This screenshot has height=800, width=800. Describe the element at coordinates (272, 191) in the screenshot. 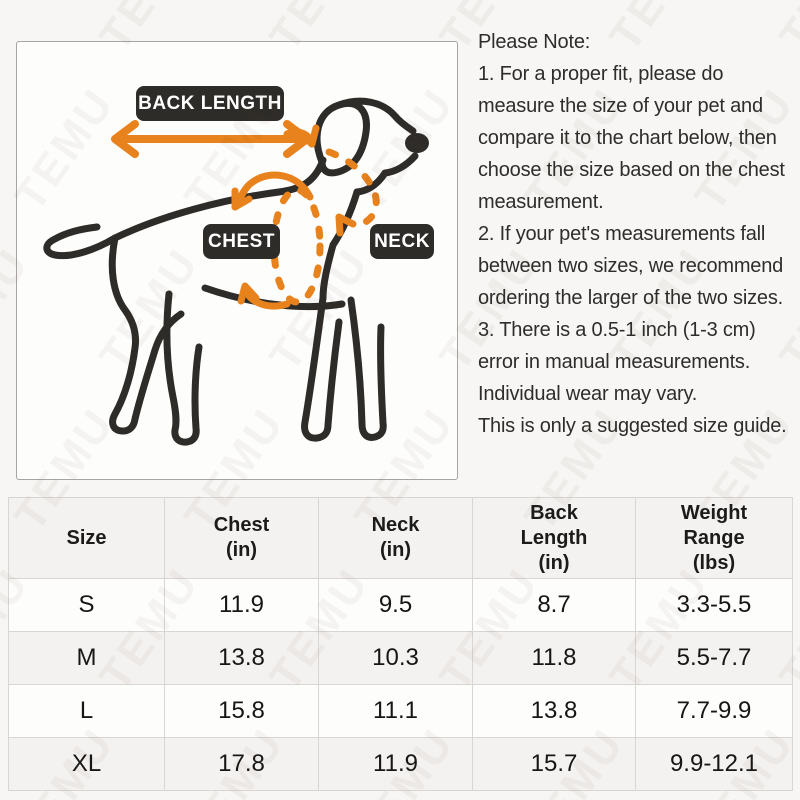

I see `chest-arrow-top-arc` at that location.